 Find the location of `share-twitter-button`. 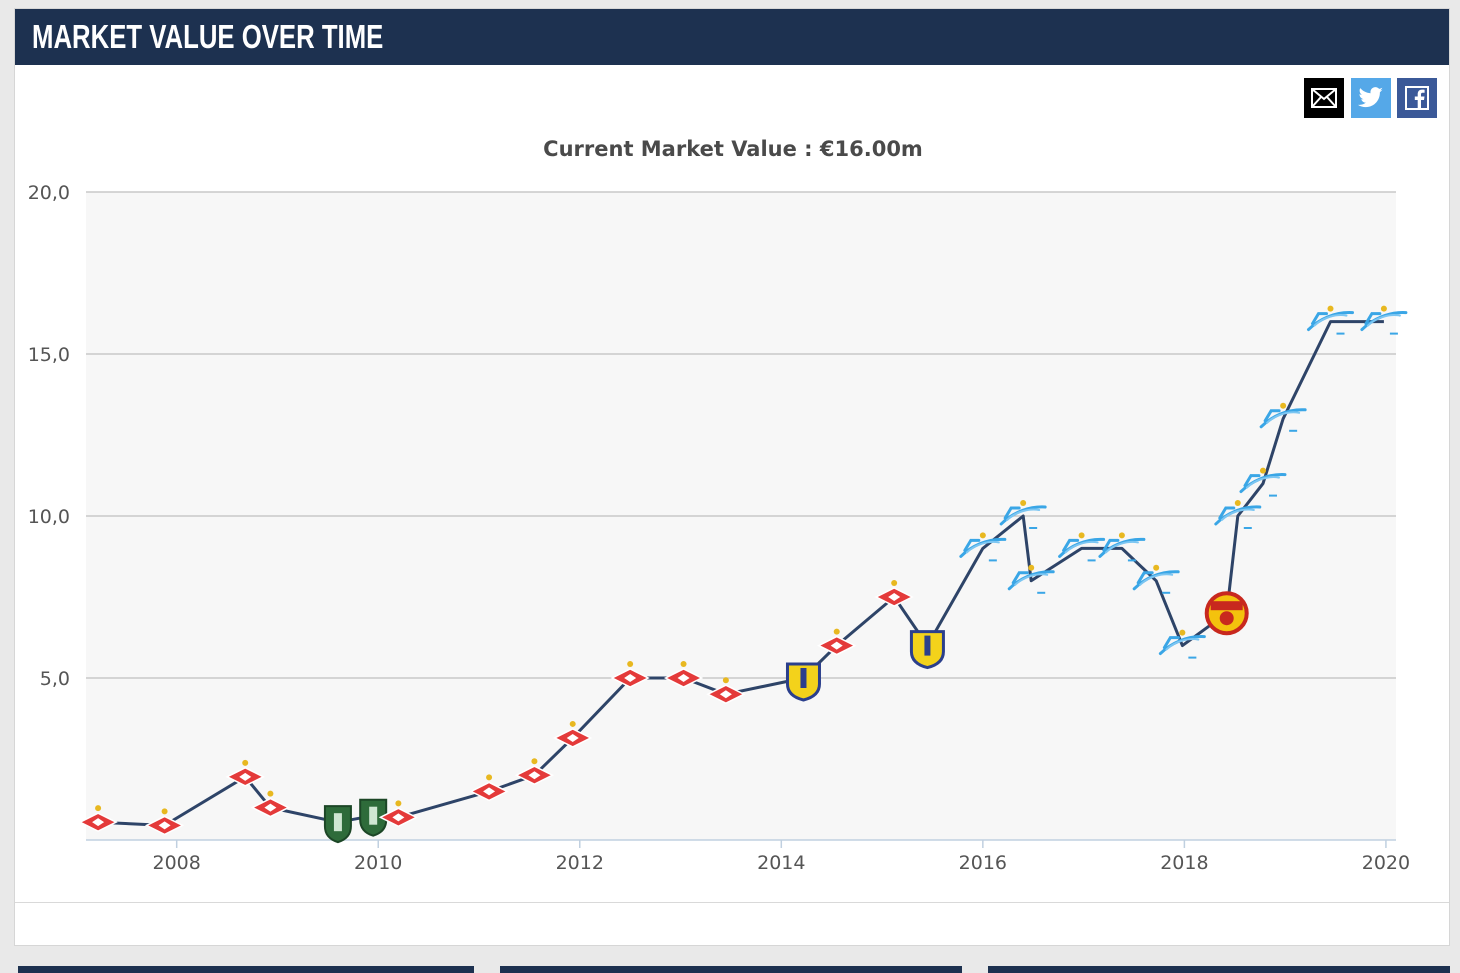

share-twitter-button is located at coordinates (1371, 98).